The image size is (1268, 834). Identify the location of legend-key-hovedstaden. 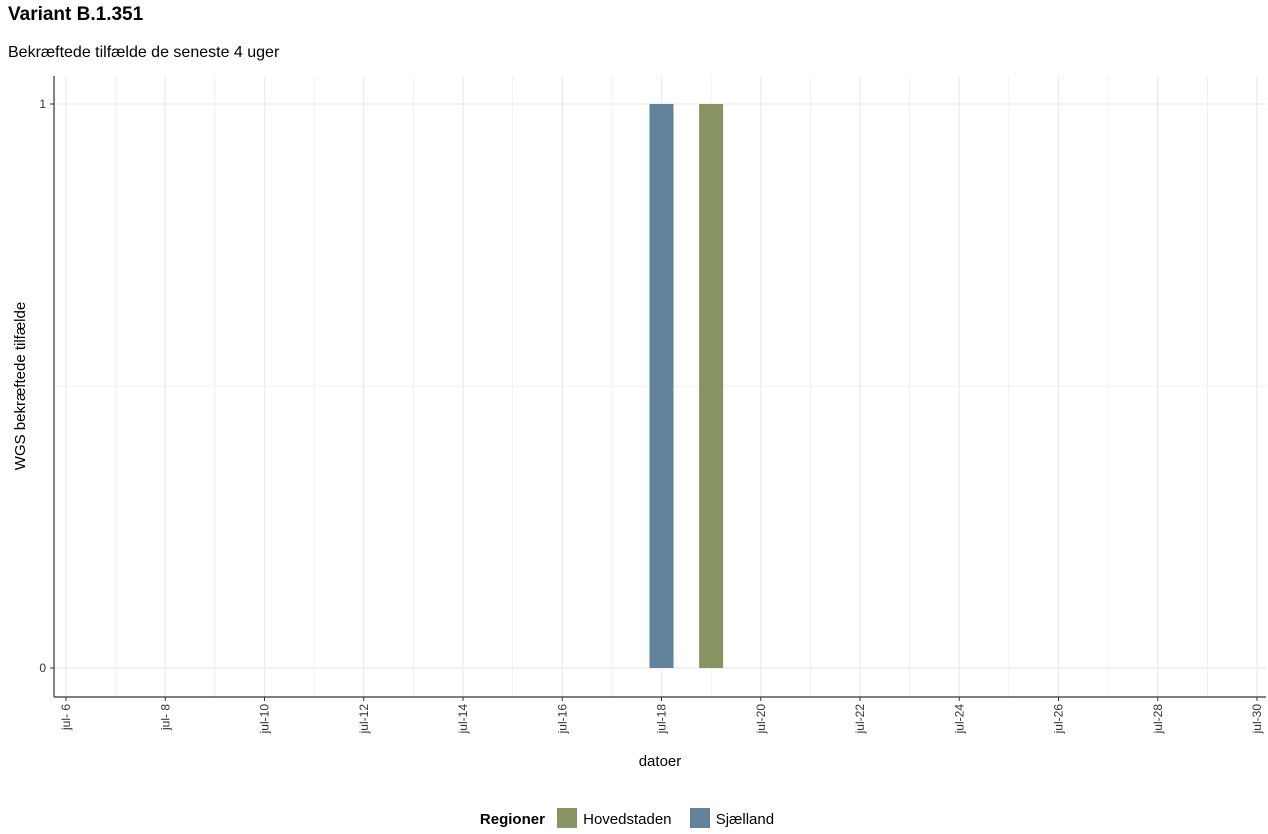
(567, 818).